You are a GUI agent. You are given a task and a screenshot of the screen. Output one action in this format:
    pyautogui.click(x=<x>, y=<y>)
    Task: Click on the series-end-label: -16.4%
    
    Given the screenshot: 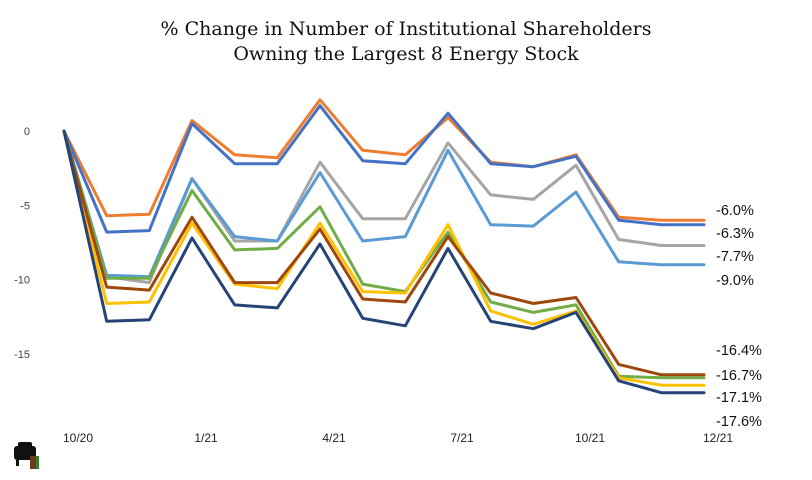 What is the action you would take?
    pyautogui.click(x=739, y=351)
    